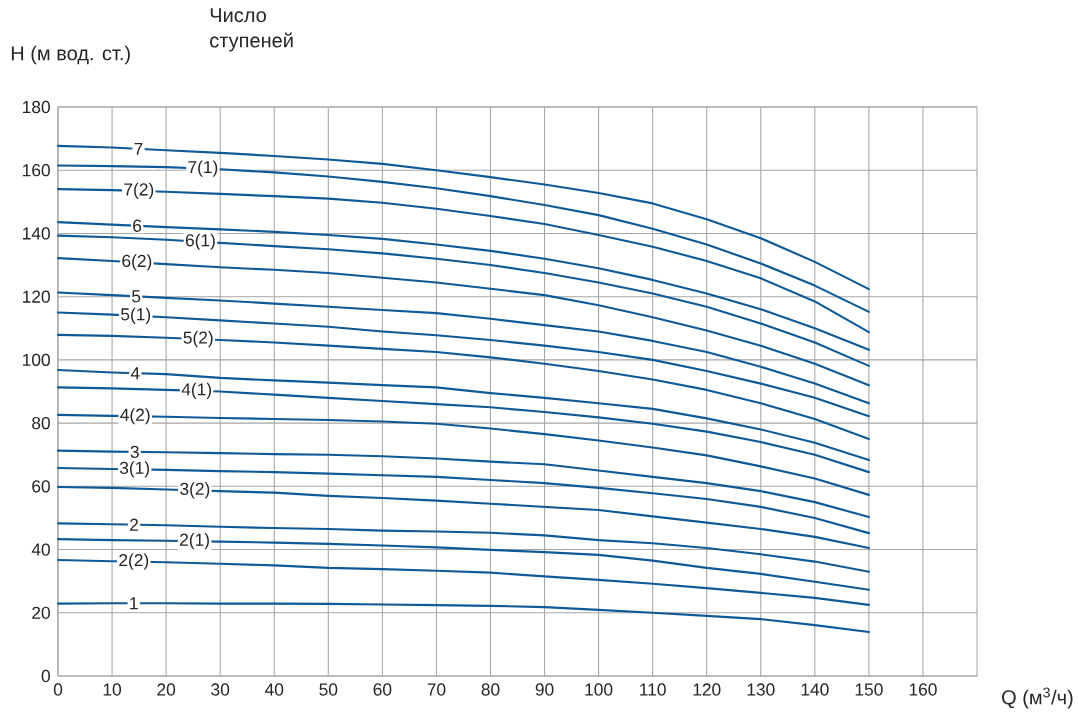 The image size is (1078, 715). What do you see at coordinates (196, 390) in the screenshot?
I see `series-label: 4(1)` at bounding box center [196, 390].